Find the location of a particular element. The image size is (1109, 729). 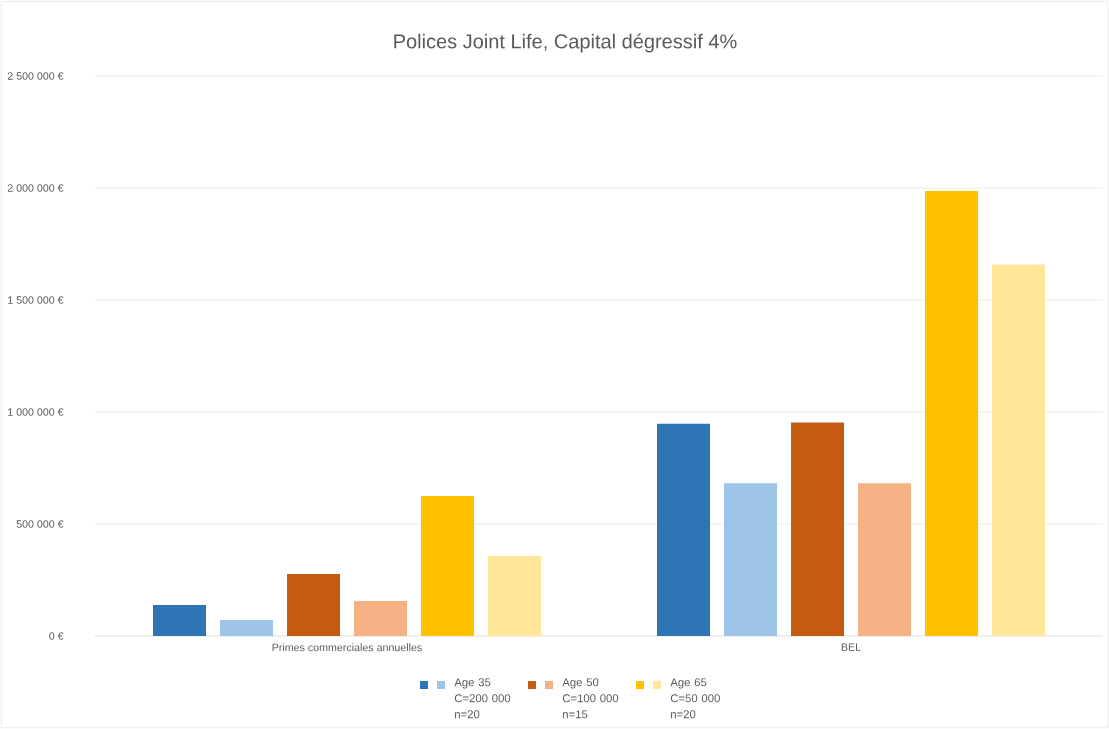

x-tick-label: BEL is located at coordinates (851, 647).